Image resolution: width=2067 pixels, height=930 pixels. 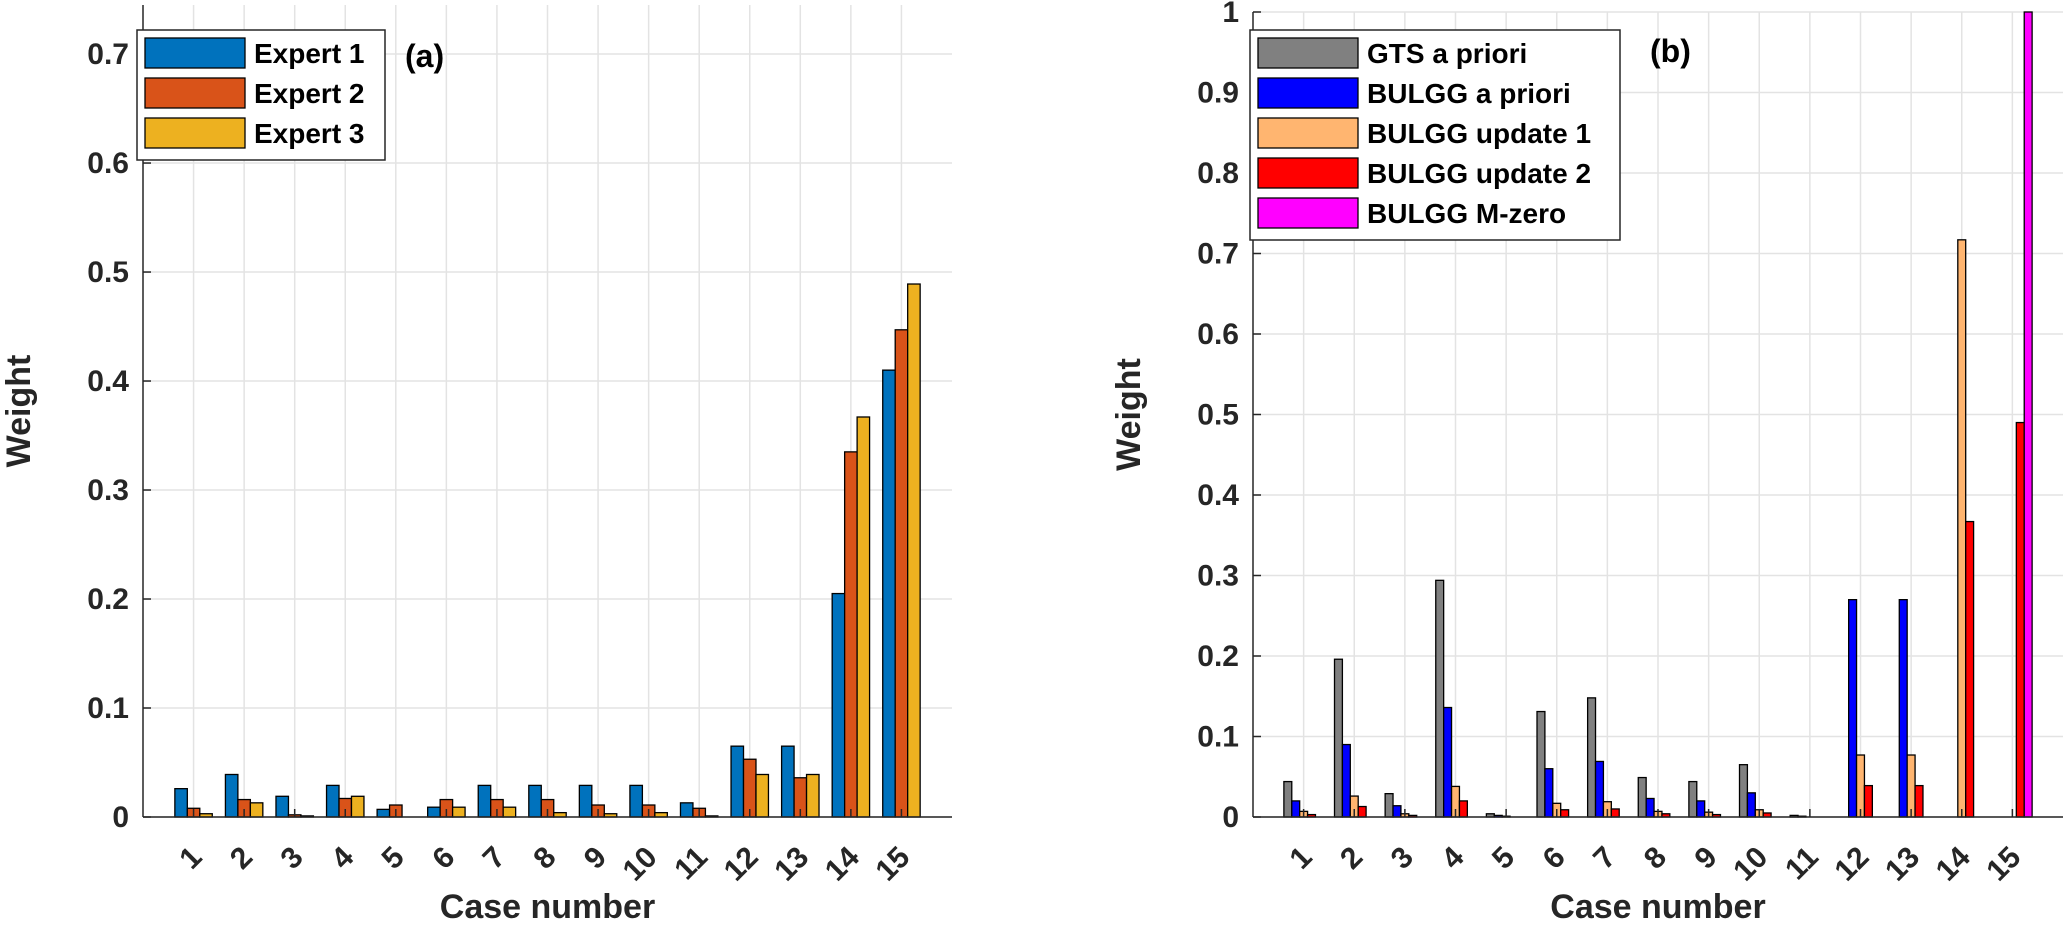 I want to click on x-tick-label: 1, so click(x=190, y=858).